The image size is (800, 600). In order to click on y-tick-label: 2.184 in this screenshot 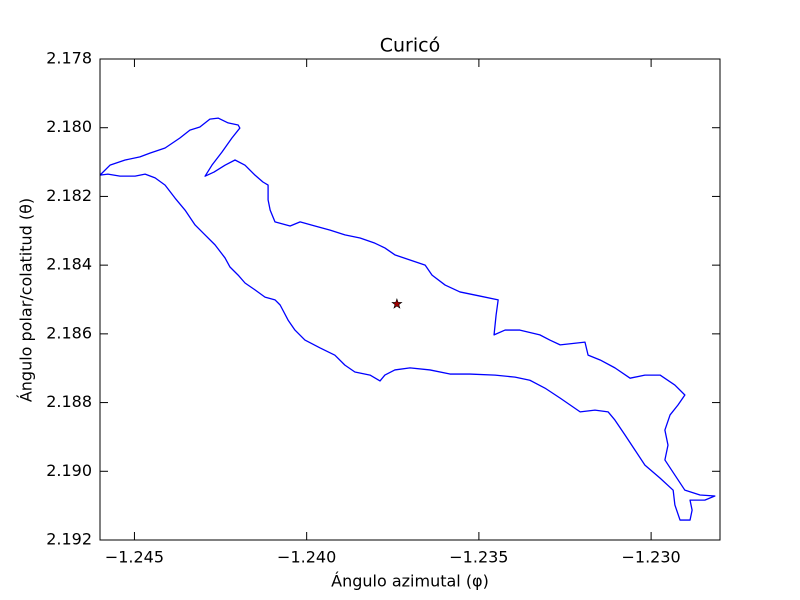, I will do `click(69, 264)`.